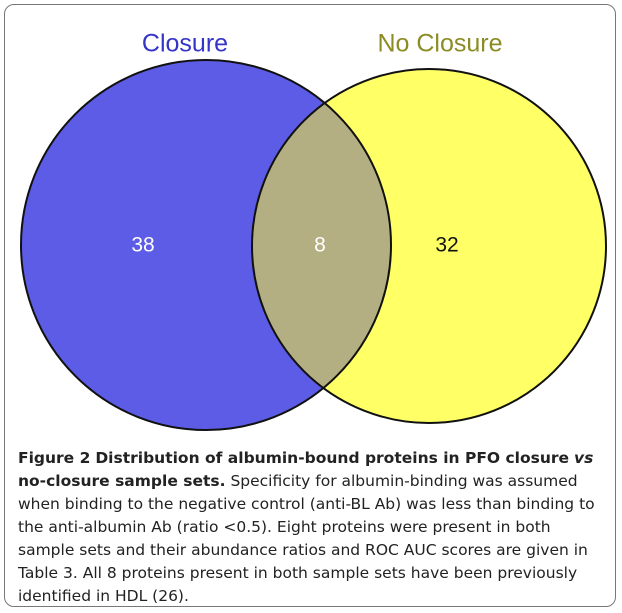  I want to click on caption-title-italic: vs, so click(584, 458).